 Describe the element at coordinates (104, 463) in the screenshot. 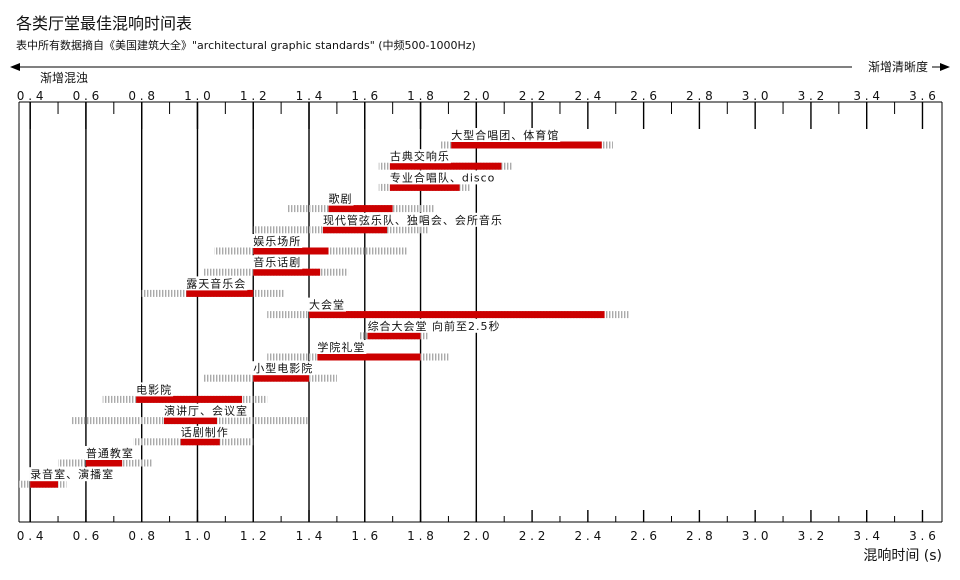

I see `row-15-optimal-bar` at that location.